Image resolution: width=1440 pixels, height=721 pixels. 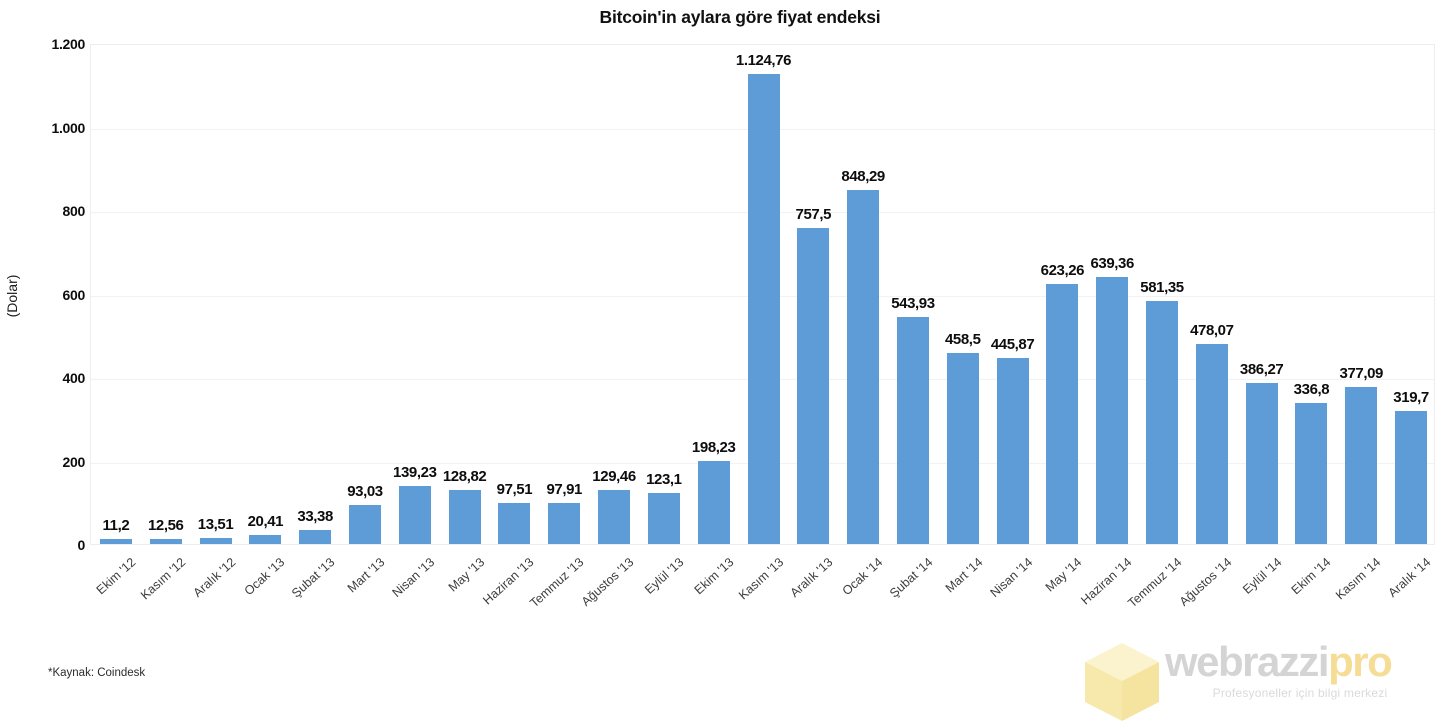 What do you see at coordinates (962, 339) in the screenshot?
I see `bar-value-label: 458,5` at bounding box center [962, 339].